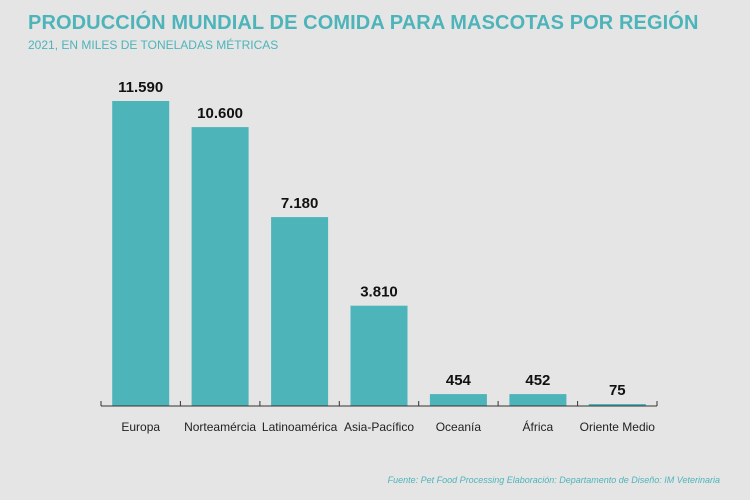  I want to click on x-axis, so click(379, 404).